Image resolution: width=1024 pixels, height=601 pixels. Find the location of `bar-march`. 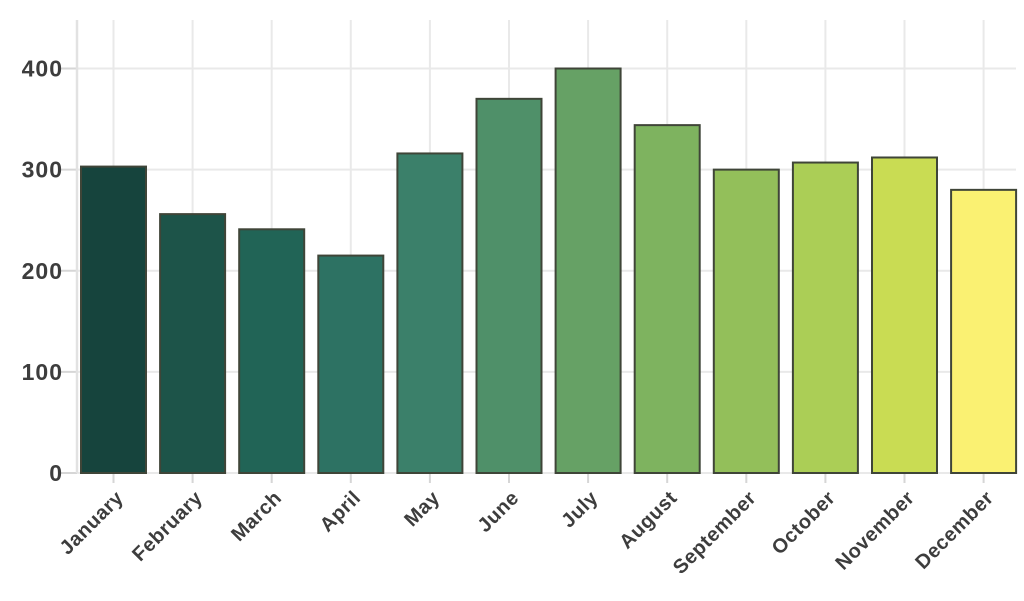

bar-march is located at coordinates (272, 351).